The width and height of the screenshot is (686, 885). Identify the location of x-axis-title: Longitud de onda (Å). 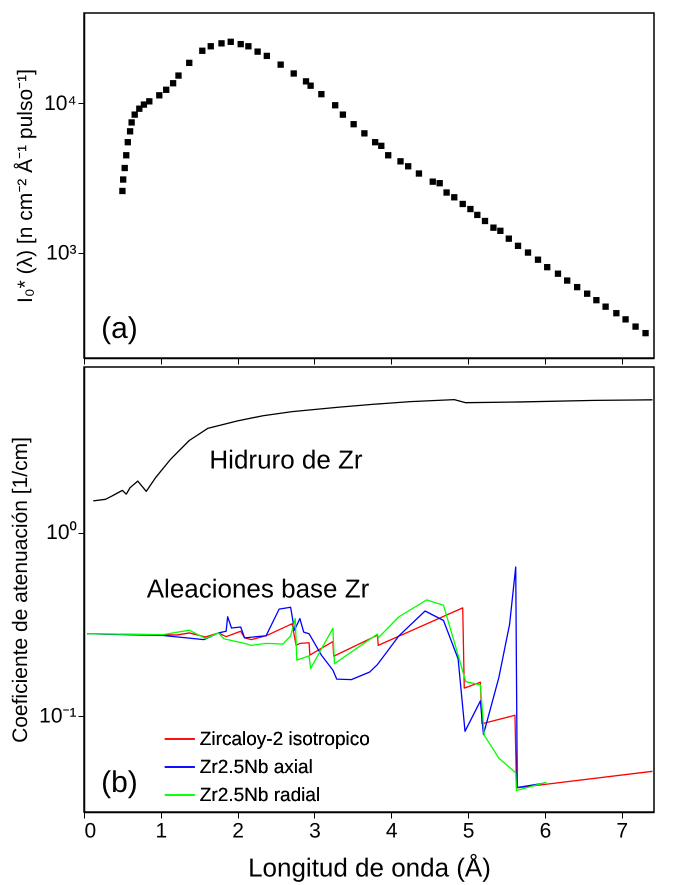
(369, 867).